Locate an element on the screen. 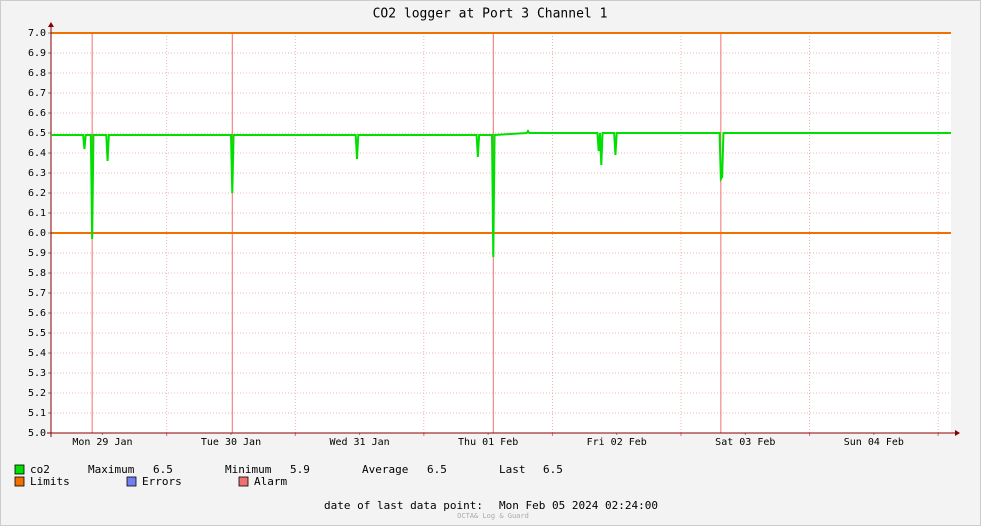  x-tick-label: Fri 02 Feb is located at coordinates (617, 442).